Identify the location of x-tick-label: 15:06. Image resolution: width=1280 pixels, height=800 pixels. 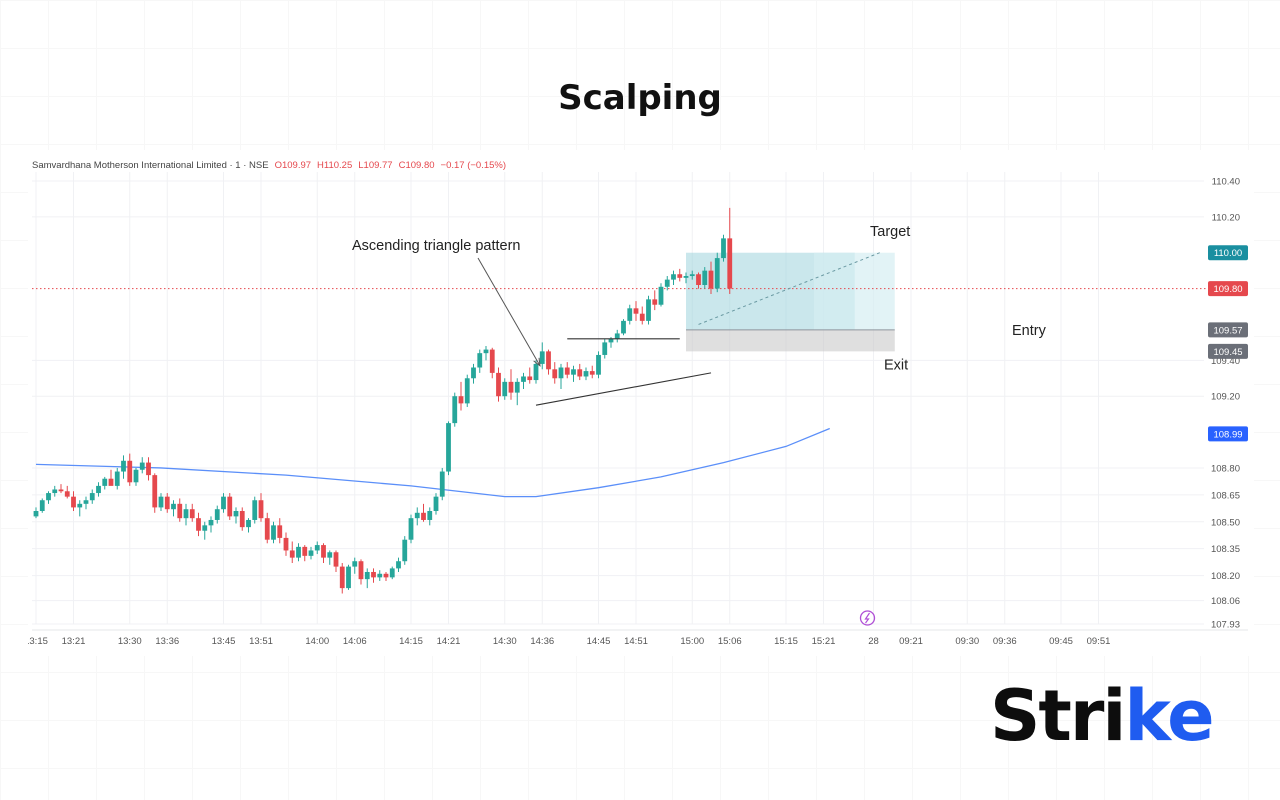
(730, 641).